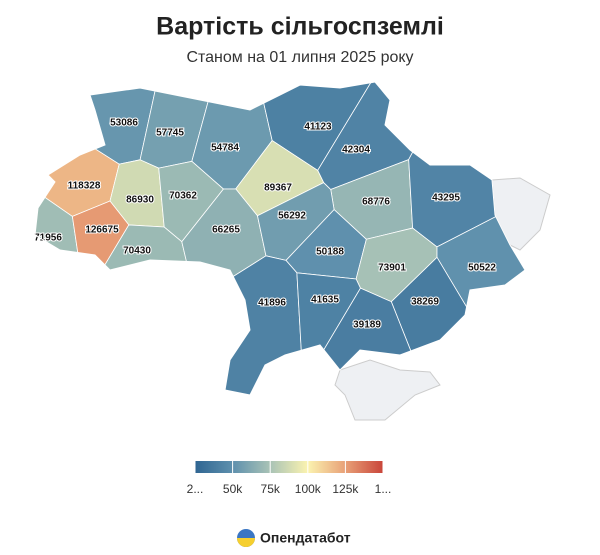 This screenshot has height=555, width=600. What do you see at coordinates (246, 542) in the screenshot?
I see `logo` at bounding box center [246, 542].